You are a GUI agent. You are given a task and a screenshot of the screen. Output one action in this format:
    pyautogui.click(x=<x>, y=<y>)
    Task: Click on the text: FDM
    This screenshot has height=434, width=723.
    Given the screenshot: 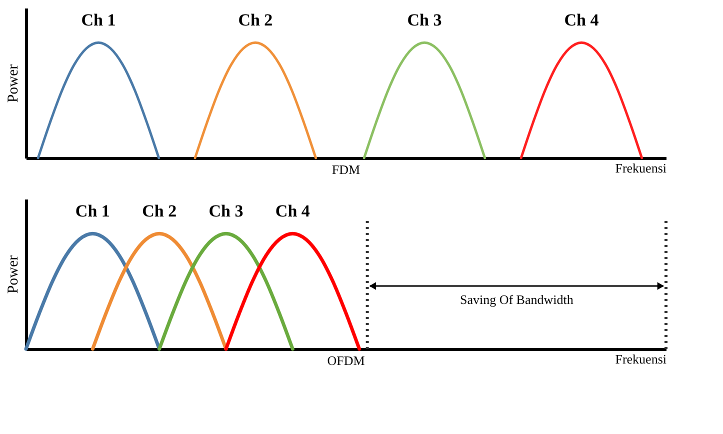 What is the action you would take?
    pyautogui.click(x=346, y=169)
    